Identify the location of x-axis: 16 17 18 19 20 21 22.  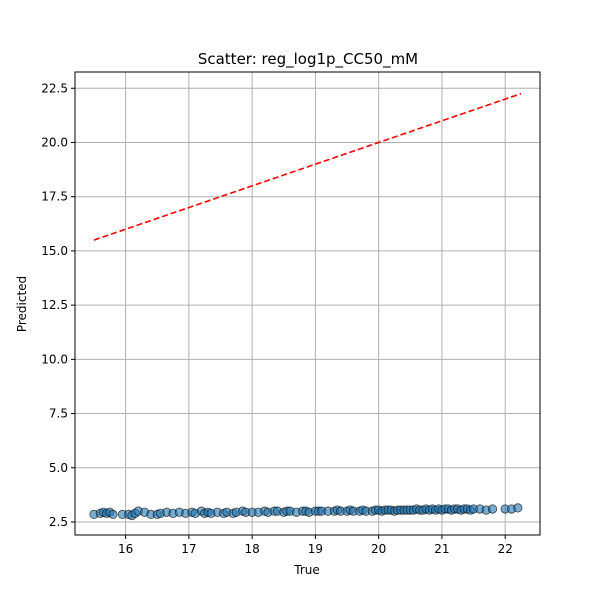
(315, 545).